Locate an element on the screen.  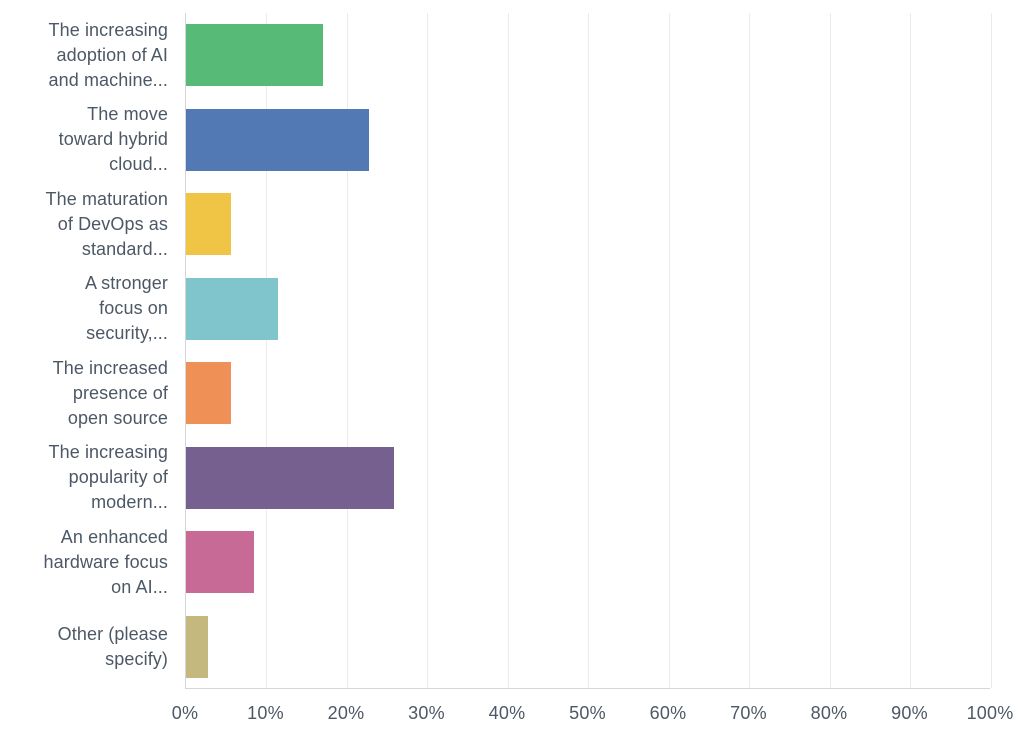
category-label-line: hardware focus is located at coordinates (105, 561).